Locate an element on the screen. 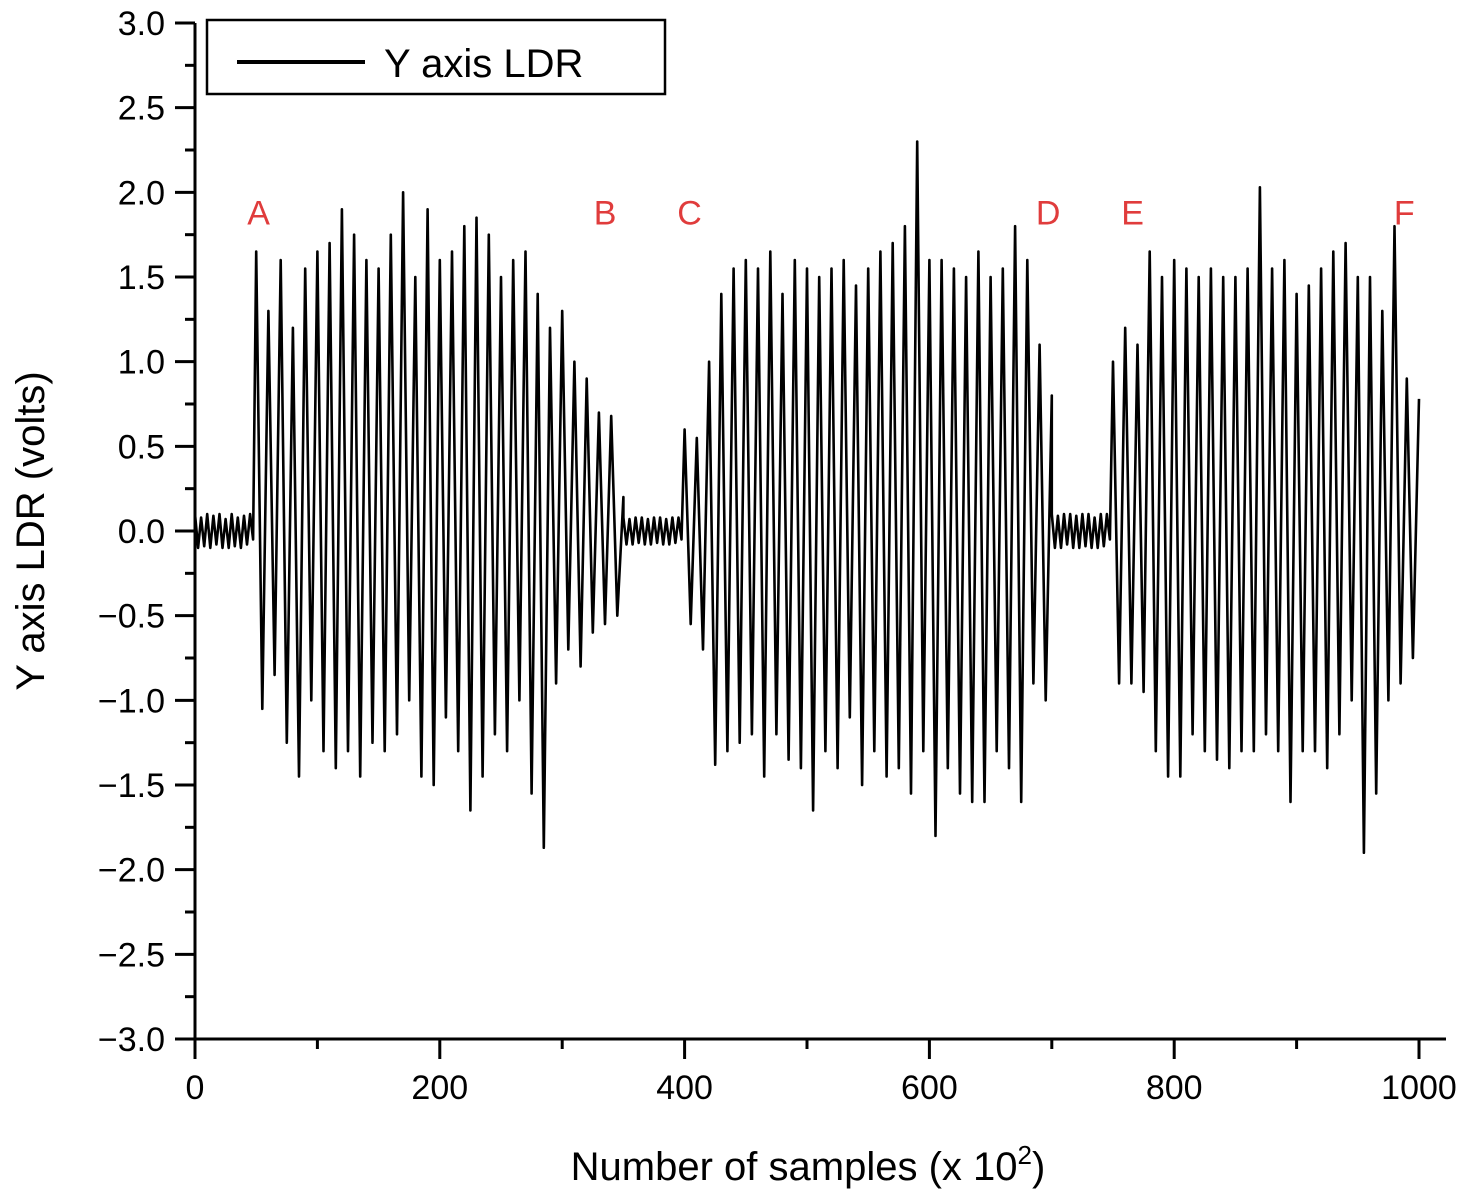 This screenshot has width=1461, height=1197. x-axis-label: Number of samples (x 102) is located at coordinates (808, 1164).